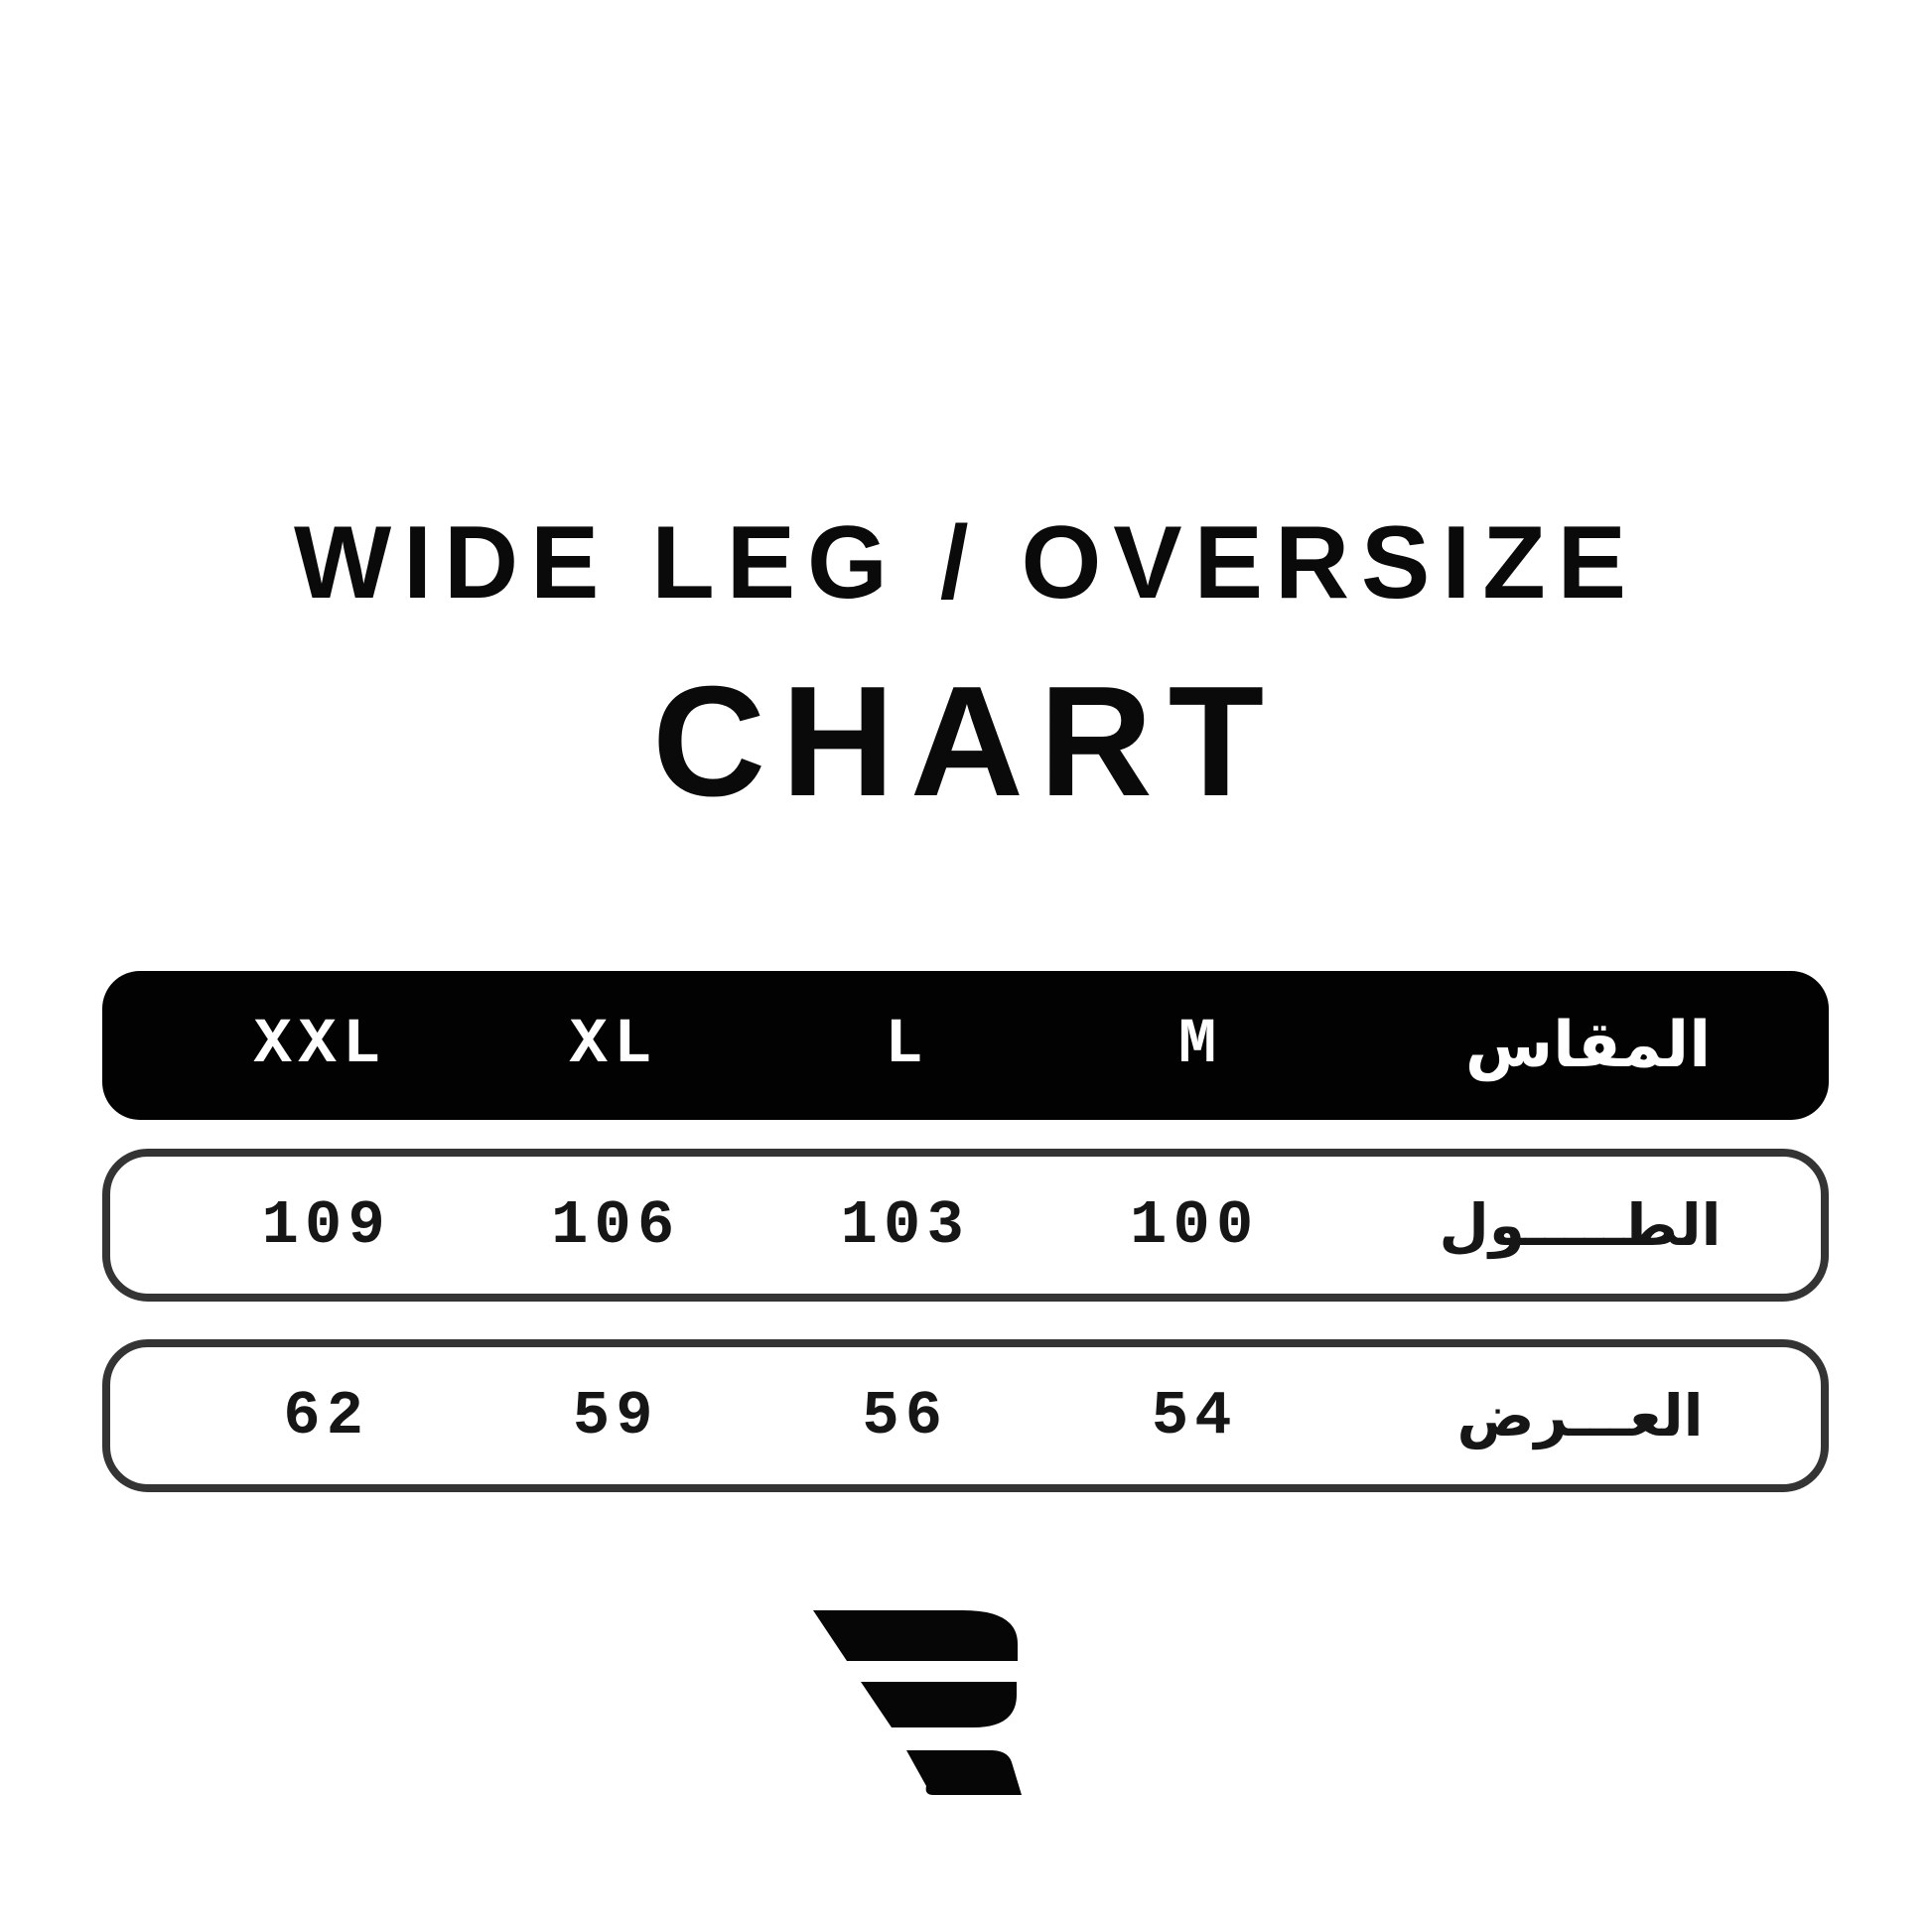  Describe the element at coordinates (1588, 1045) in the screenshot. I see `header-label-size: المقاس` at that location.